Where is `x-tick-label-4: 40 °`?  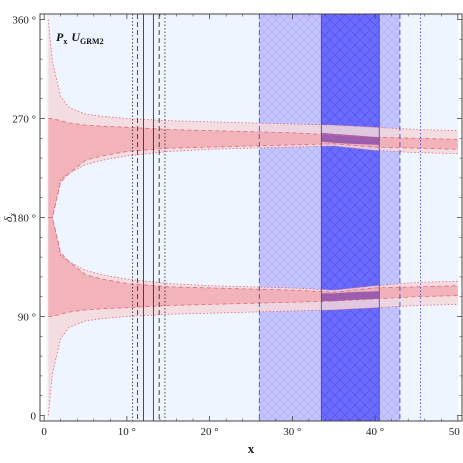
x-tick-label-4: 40 ° is located at coordinates (375, 432).